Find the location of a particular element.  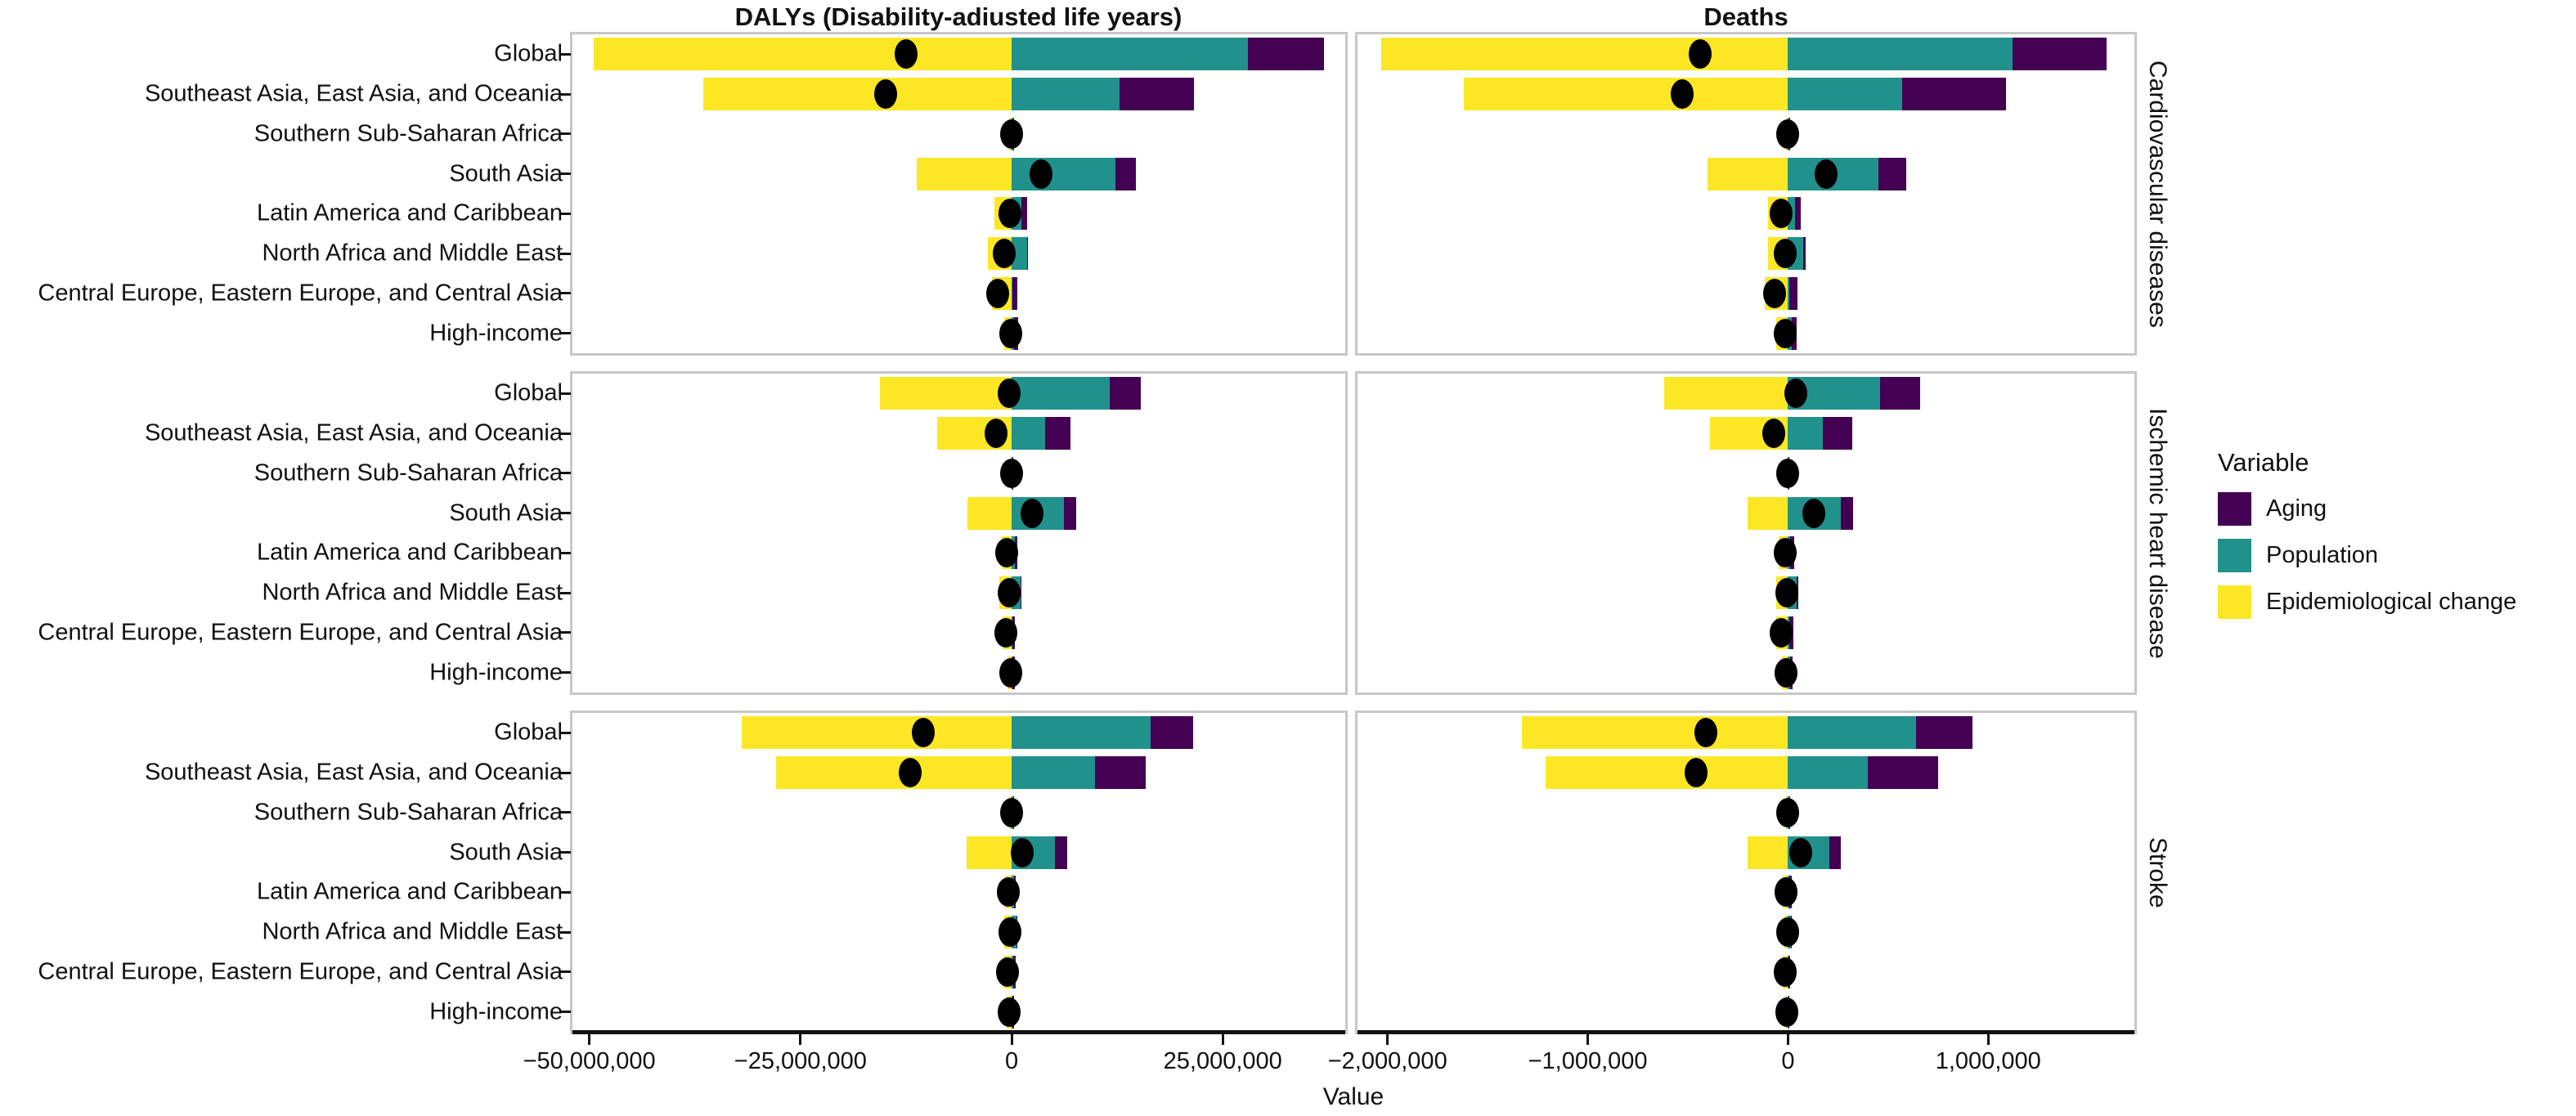

column-title-dalys: DALYs (Disability-adiusted life years) is located at coordinates (958, 16).